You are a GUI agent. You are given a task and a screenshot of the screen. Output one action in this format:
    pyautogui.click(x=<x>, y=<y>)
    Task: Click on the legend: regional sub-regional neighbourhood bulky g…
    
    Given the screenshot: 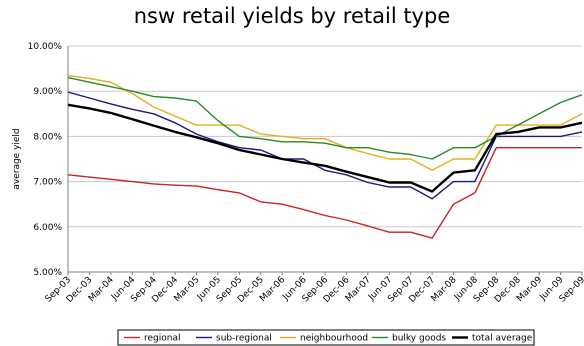 What is the action you would take?
    pyautogui.click(x=326, y=337)
    